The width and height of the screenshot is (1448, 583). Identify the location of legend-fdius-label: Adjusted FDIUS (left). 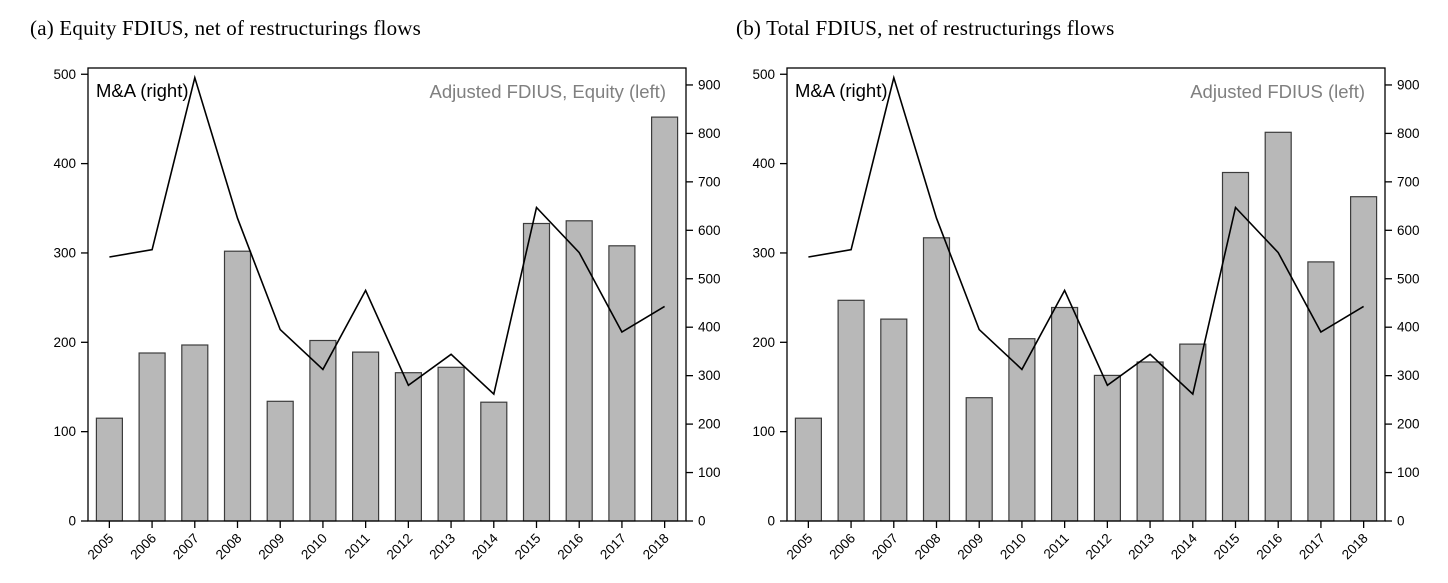
(1277, 91).